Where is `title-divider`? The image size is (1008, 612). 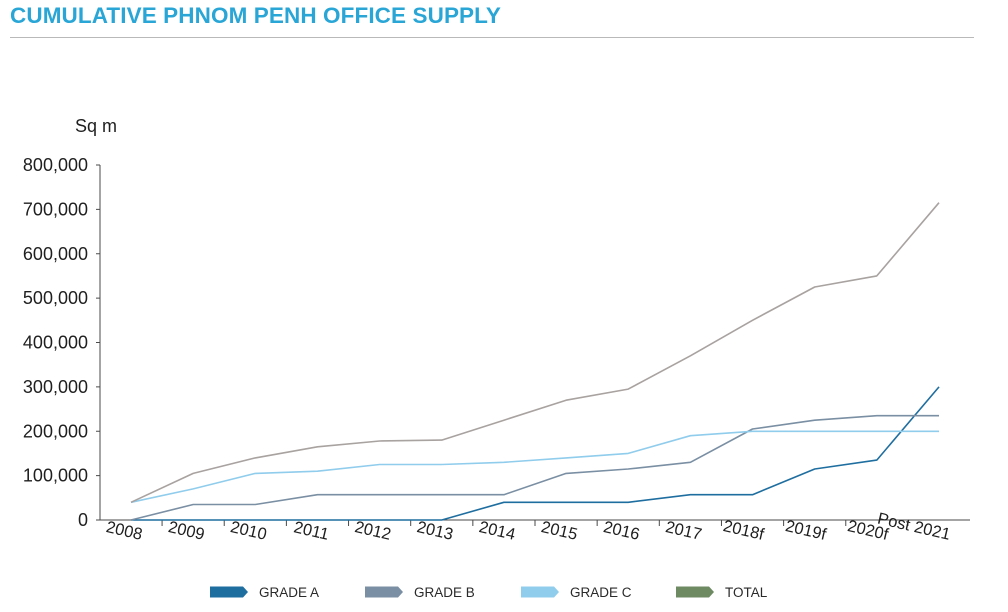 title-divider is located at coordinates (492, 37).